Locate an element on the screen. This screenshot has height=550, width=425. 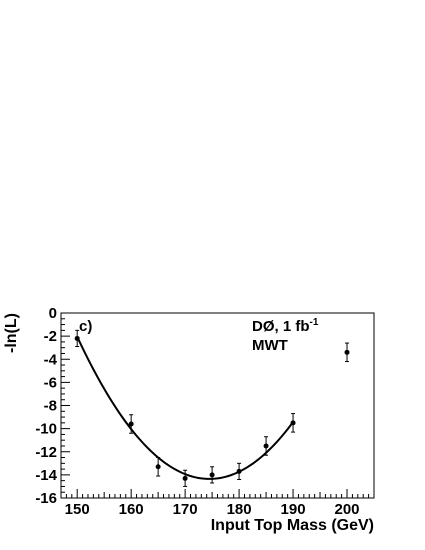
x-tick-label: 190 is located at coordinates (293, 509).